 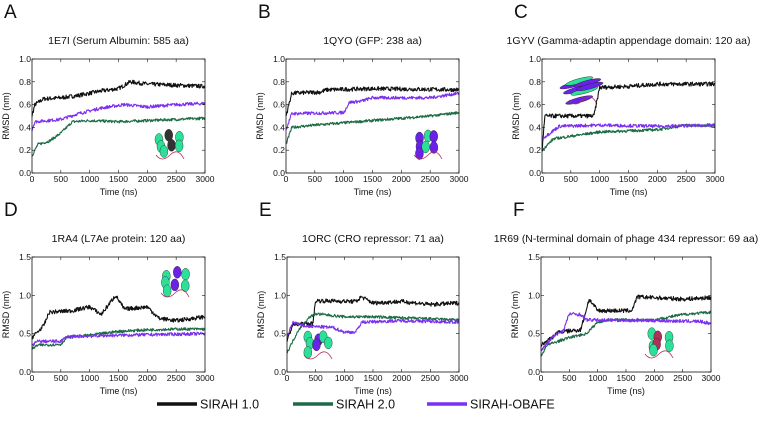 What do you see at coordinates (25, 150) in the screenshot?
I see `y-tick-label: 0.2` at bounding box center [25, 150].